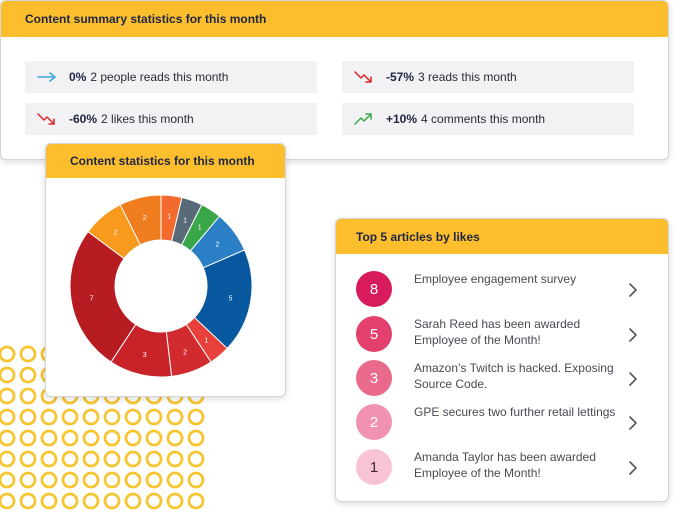 The width and height of the screenshot is (680, 512). I want to click on stat-text: 2 likes this month, so click(147, 119).